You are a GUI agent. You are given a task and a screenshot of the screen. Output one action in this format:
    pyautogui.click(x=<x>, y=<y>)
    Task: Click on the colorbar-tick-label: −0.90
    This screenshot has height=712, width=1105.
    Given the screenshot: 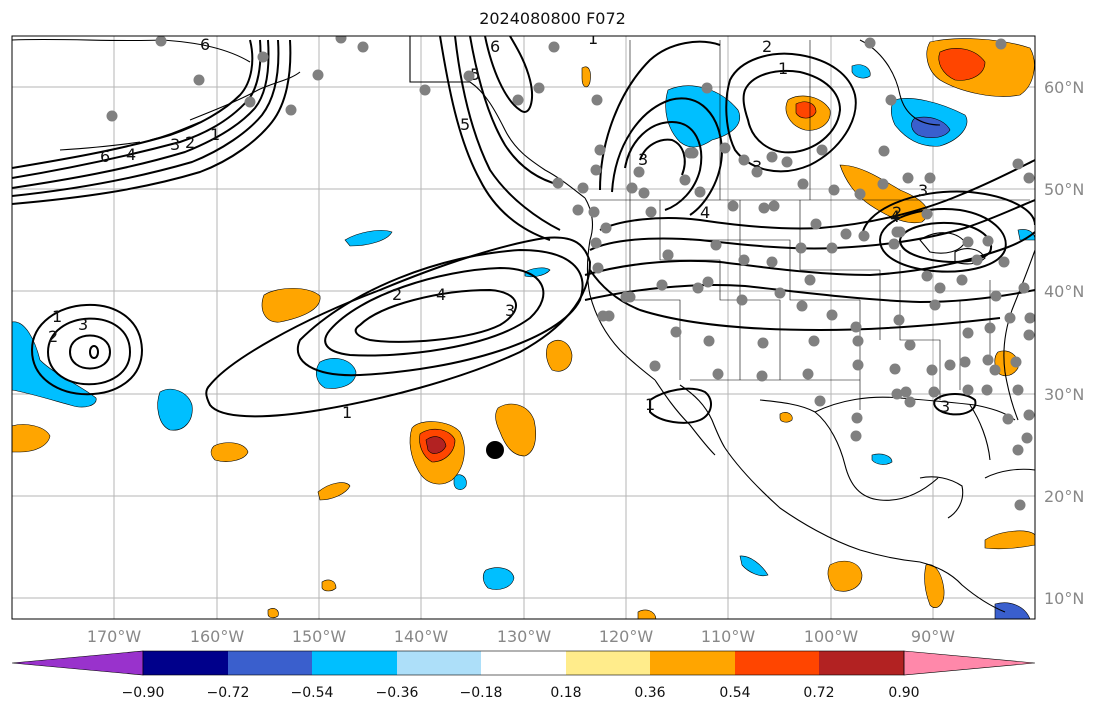 What is the action you would take?
    pyautogui.click(x=143, y=693)
    